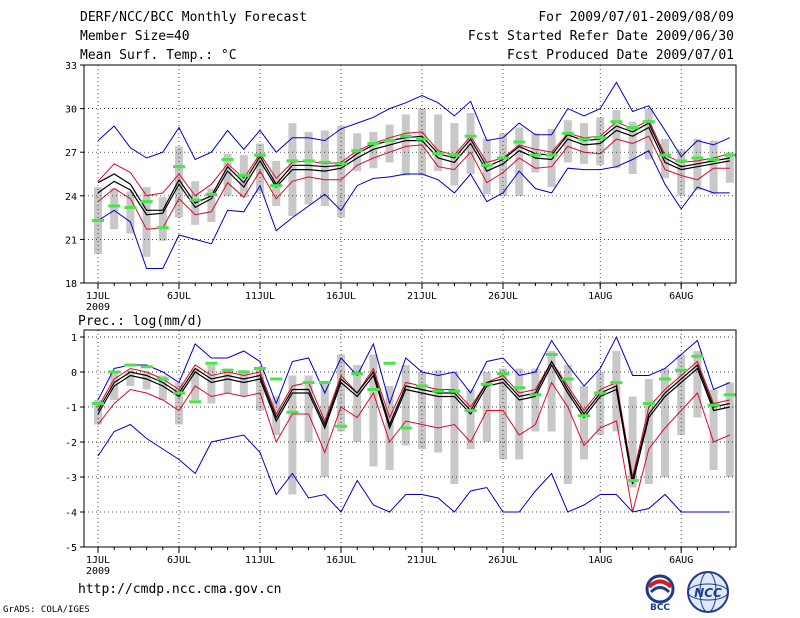  I want to click on temp-xtick-year: 2009, so click(98, 307).